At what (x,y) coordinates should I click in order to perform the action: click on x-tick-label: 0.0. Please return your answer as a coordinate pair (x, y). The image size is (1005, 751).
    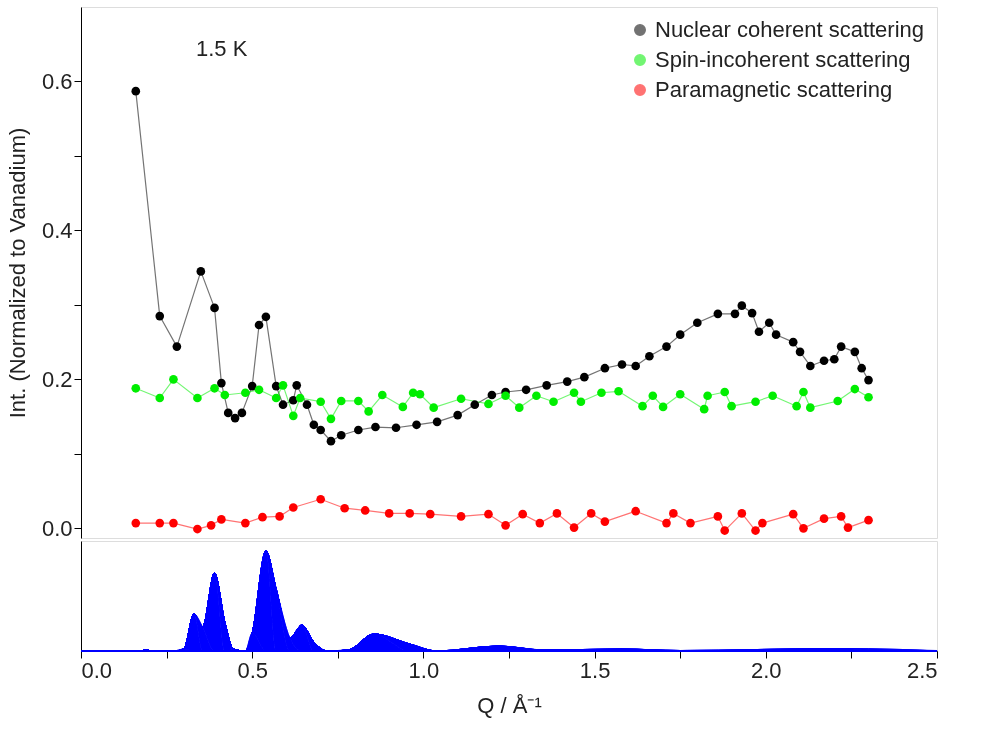
    Looking at the image, I should click on (97, 670).